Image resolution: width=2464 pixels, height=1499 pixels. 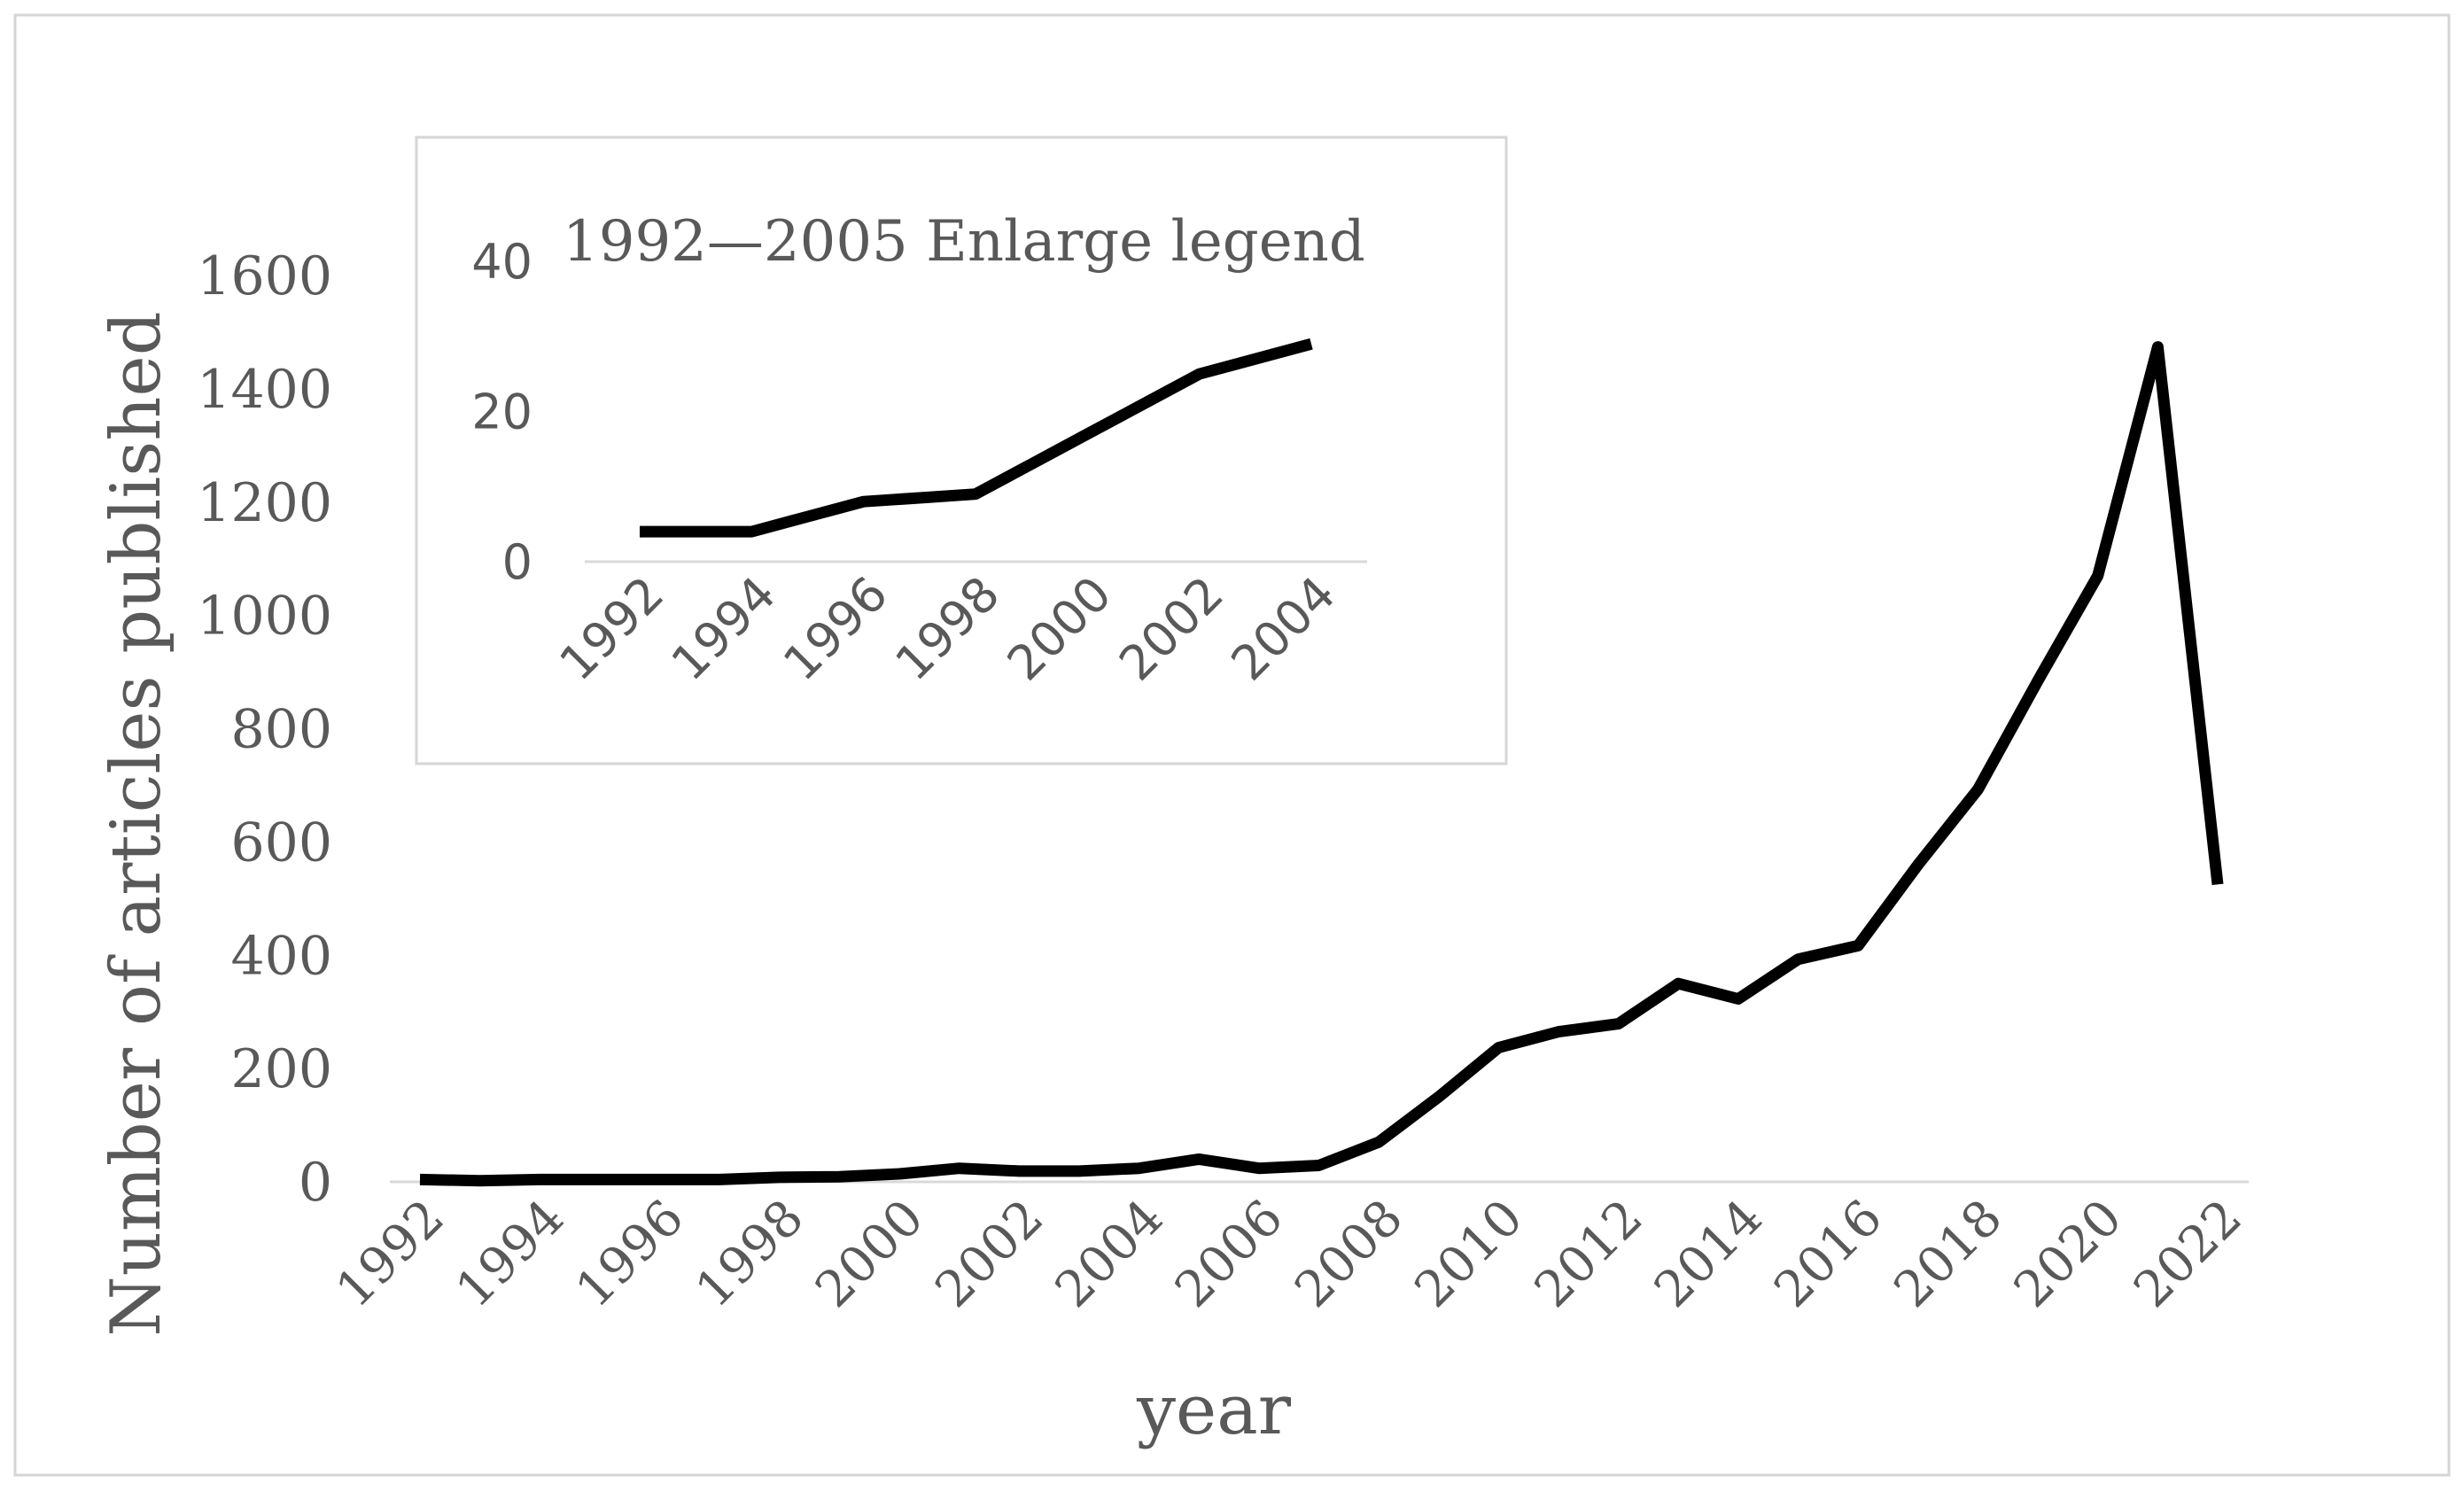 I want to click on main-y-tick-label: 800, so click(x=281, y=730).